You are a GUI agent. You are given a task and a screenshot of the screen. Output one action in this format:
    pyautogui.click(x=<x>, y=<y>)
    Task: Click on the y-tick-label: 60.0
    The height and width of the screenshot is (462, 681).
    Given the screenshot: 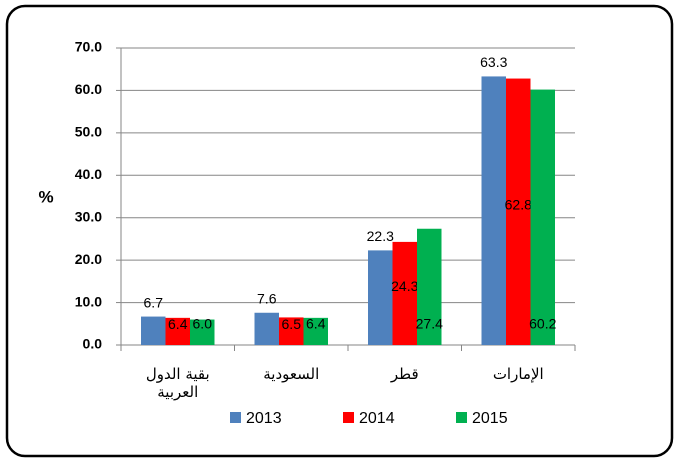 What is the action you would take?
    pyautogui.click(x=88, y=89)
    